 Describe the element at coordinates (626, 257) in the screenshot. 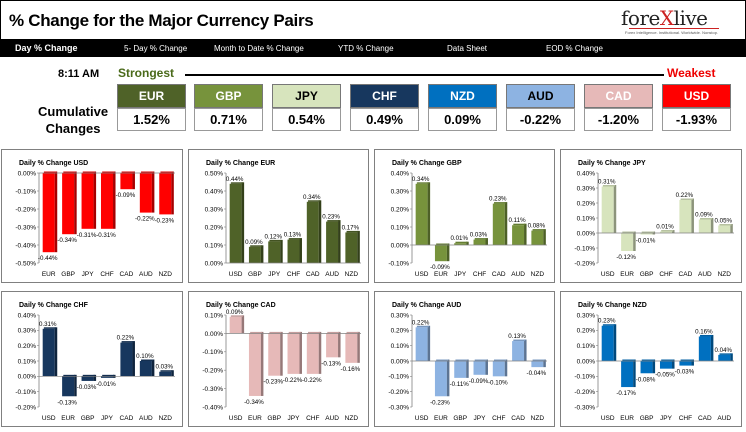

I see `data-label: -0.12%` at that location.